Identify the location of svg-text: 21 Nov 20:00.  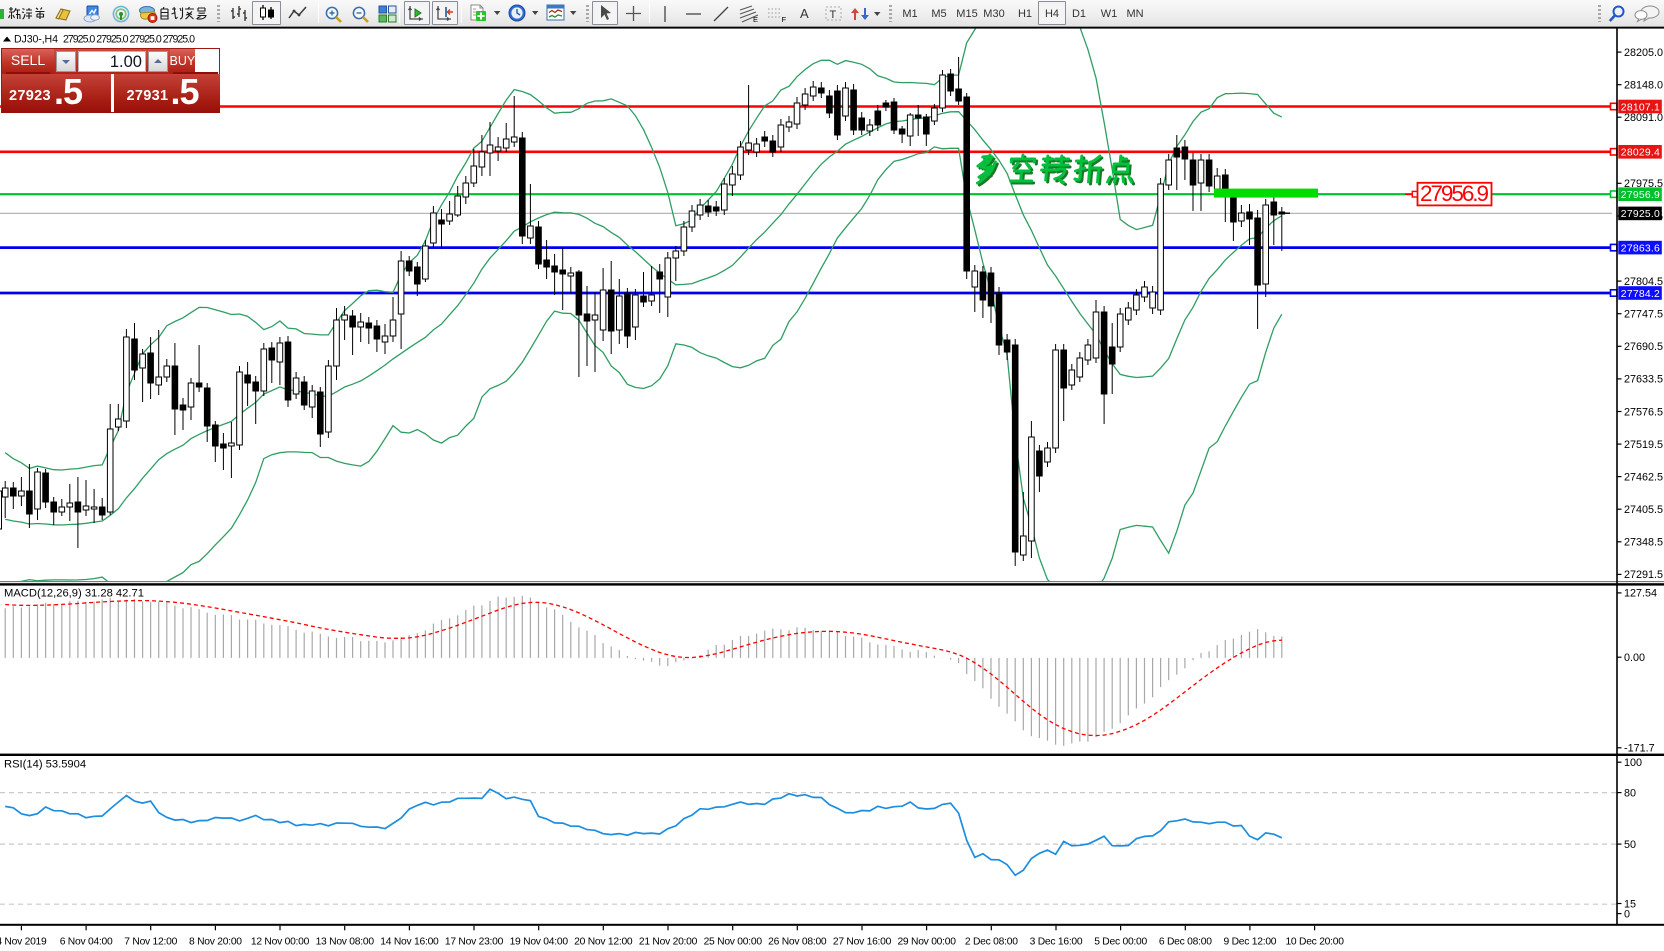
(668, 942).